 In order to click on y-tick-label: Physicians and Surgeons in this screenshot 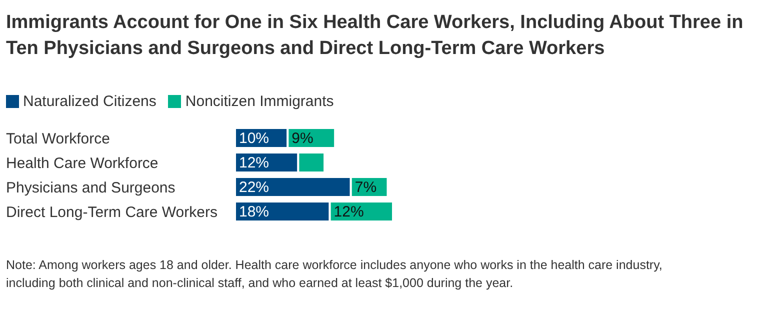, I will do `click(91, 187)`.